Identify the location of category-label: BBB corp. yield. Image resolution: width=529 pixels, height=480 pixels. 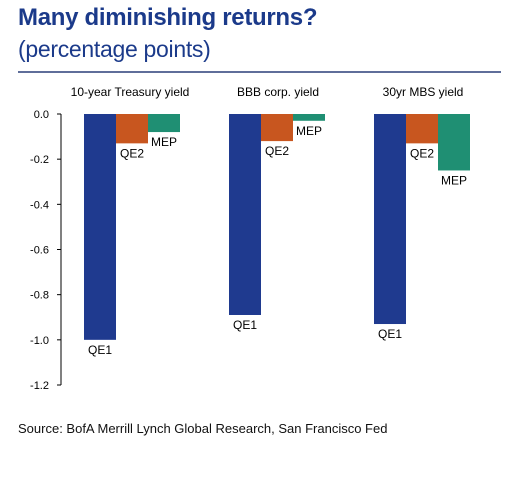
(278, 92).